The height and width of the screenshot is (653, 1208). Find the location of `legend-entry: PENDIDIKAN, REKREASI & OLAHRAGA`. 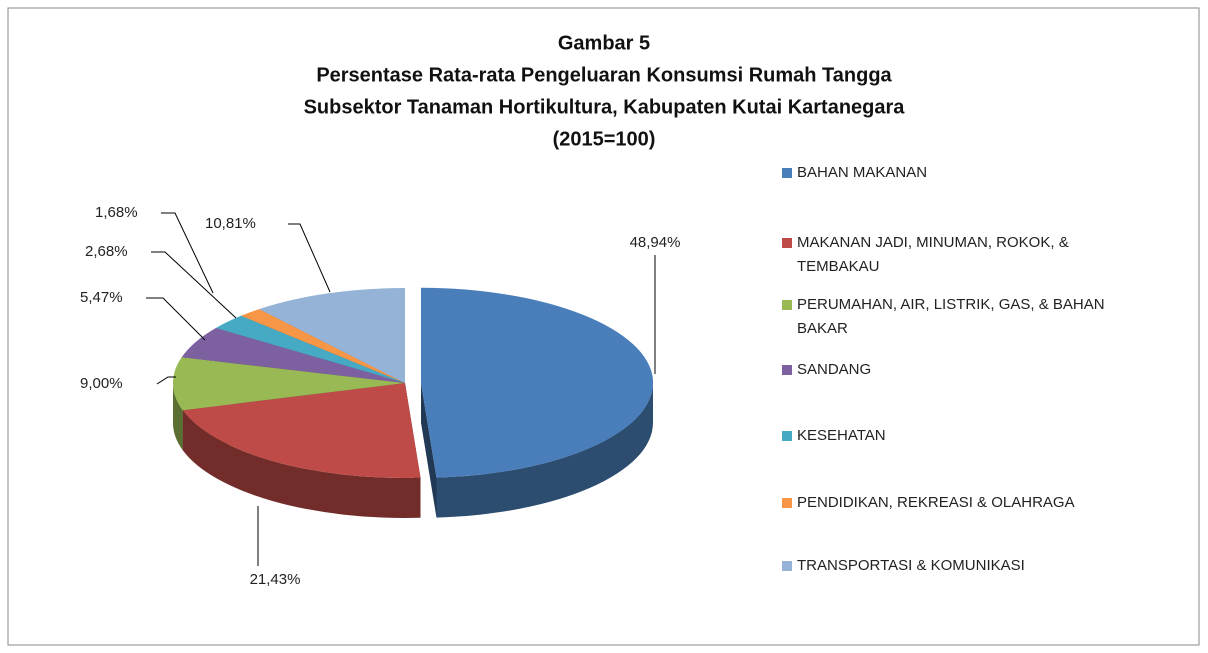

legend-entry: PENDIDIKAN, REKREASI & OLAHRAGA is located at coordinates (957, 503).